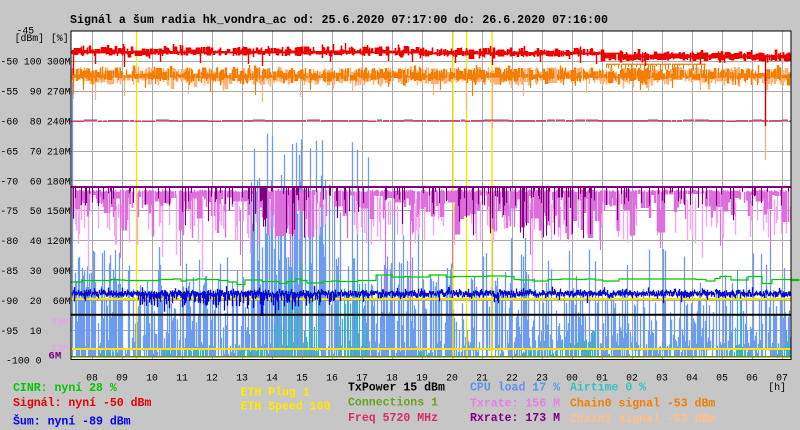  I want to click on svg-text: -90, so click(9, 301).